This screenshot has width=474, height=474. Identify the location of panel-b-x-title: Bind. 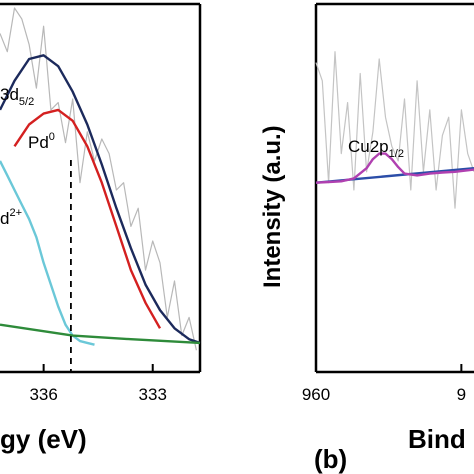
(437, 439).